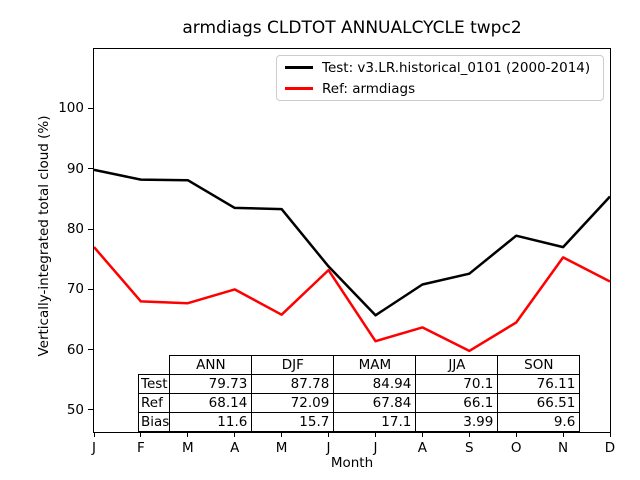  Describe the element at coordinates (457, 403) in the screenshot. I see `table-cell: 66.1` at that location.